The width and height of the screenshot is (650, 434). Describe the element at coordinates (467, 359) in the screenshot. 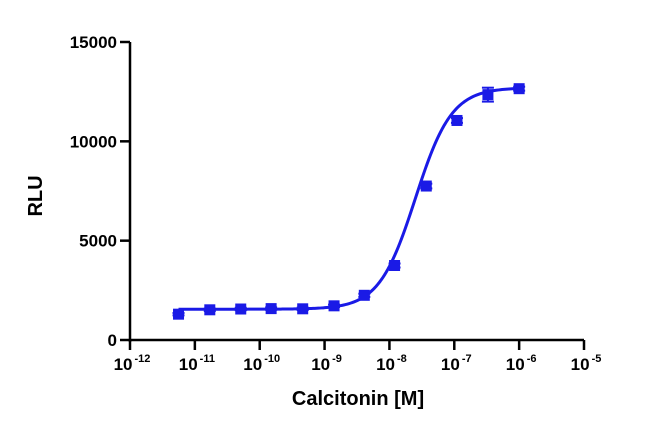

I see `x-tick-exponent: -7` at that location.